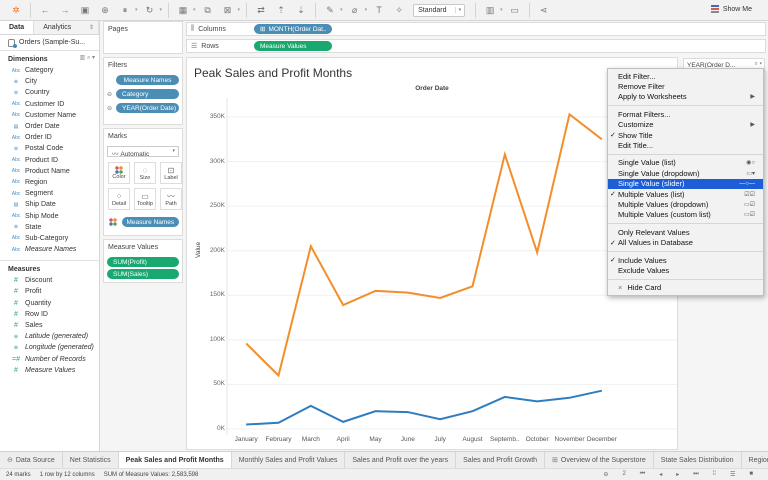 The image size is (768, 480). I want to click on field-item: Abc Measure Names, so click(49, 249).